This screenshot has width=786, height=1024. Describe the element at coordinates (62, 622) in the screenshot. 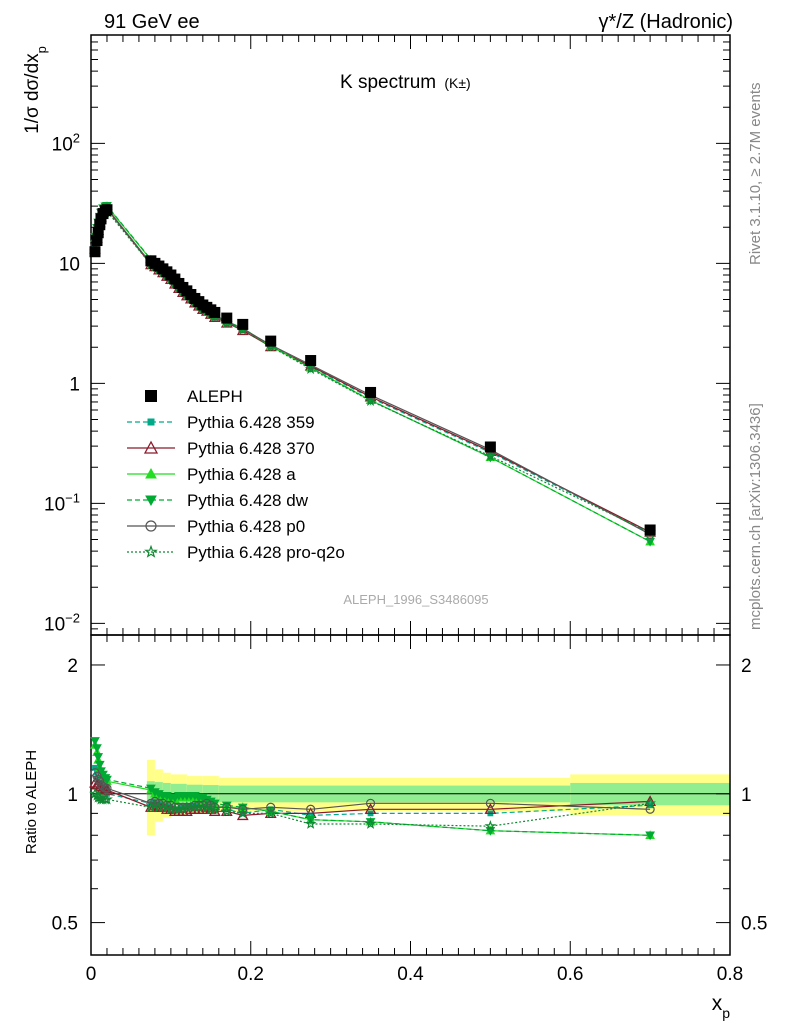

I see `y-tick-label: 10⁻²` at that location.